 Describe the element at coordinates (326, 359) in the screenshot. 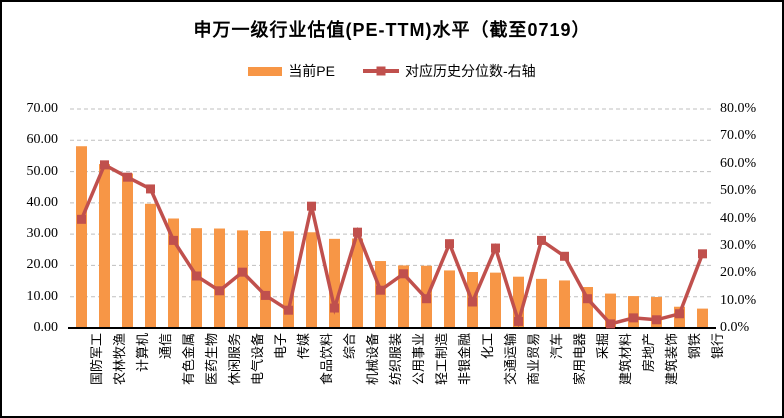

I see `x-axis-label: 食品饮料` at that location.